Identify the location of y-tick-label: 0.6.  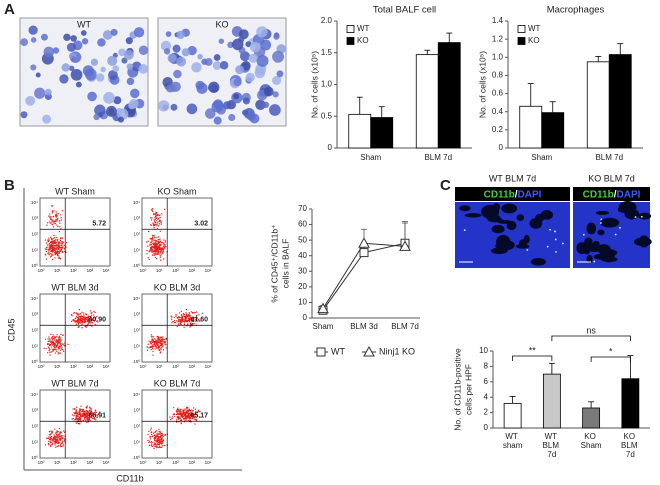
(498, 93).